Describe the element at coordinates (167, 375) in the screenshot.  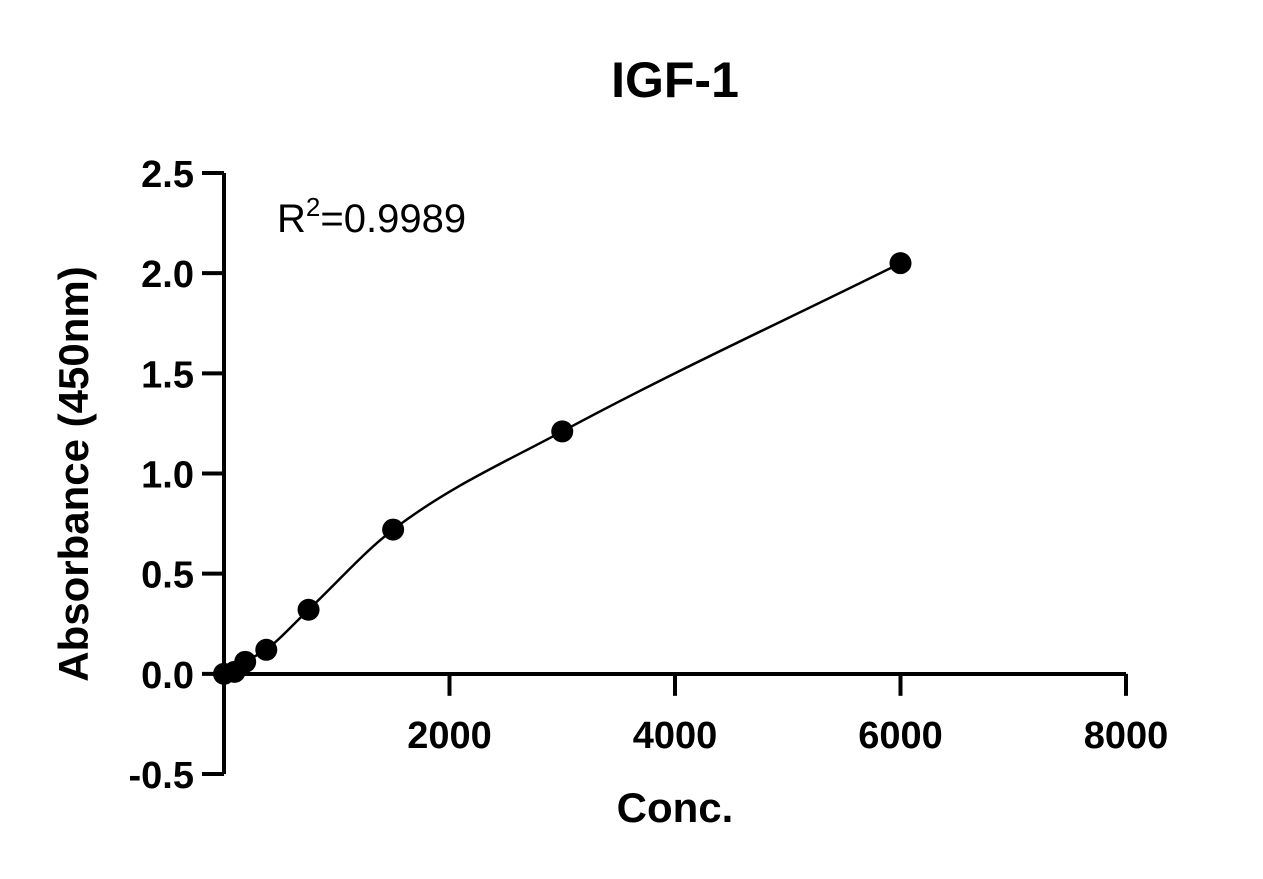
I see `y-tick-label: 1.5` at that location.